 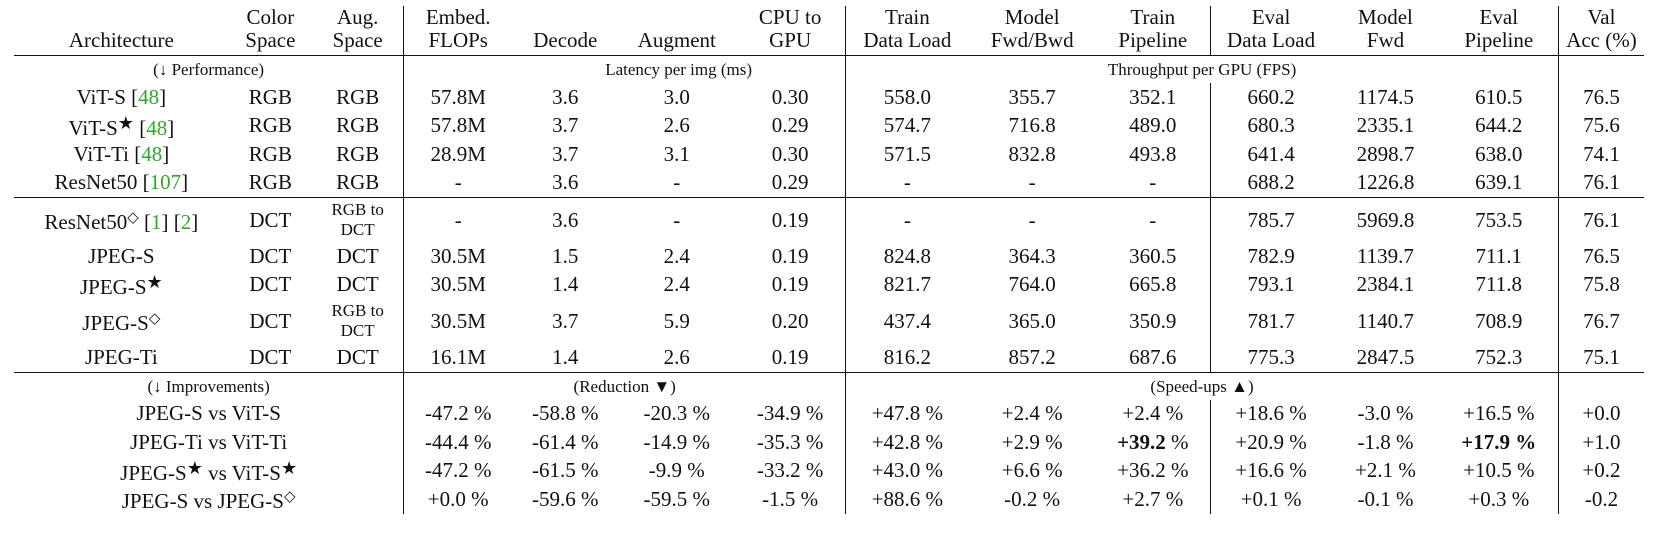 What do you see at coordinates (186, 221) in the screenshot?
I see `citation-link: 2` at bounding box center [186, 221].